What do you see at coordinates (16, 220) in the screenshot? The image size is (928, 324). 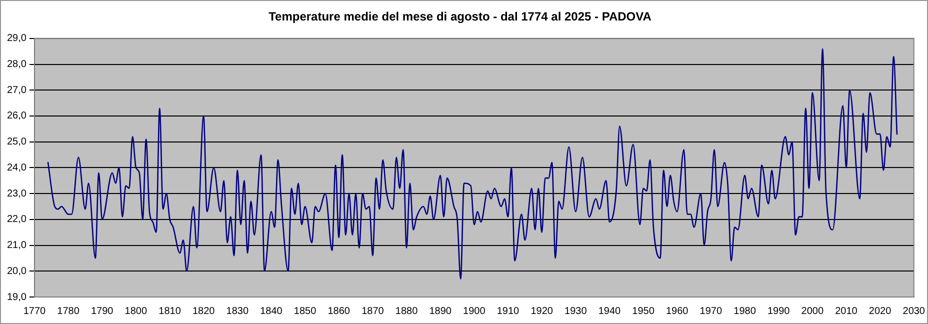 I see `y-tick-label: 22,0` at bounding box center [16, 220].